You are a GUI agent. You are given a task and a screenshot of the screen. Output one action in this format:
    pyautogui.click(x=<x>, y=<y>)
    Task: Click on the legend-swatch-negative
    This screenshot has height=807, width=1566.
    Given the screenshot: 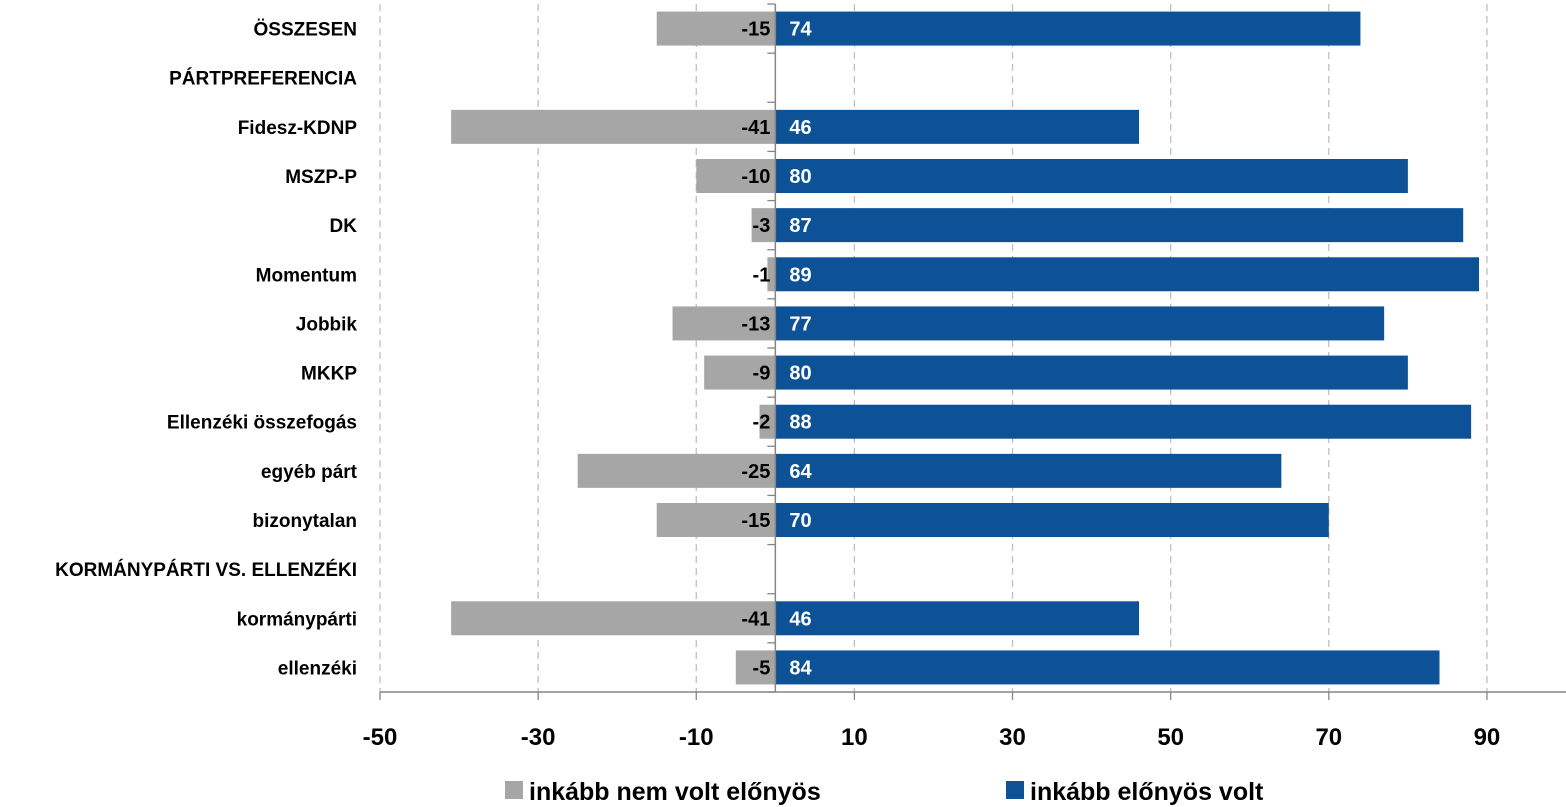 What is the action you would take?
    pyautogui.click(x=514, y=790)
    